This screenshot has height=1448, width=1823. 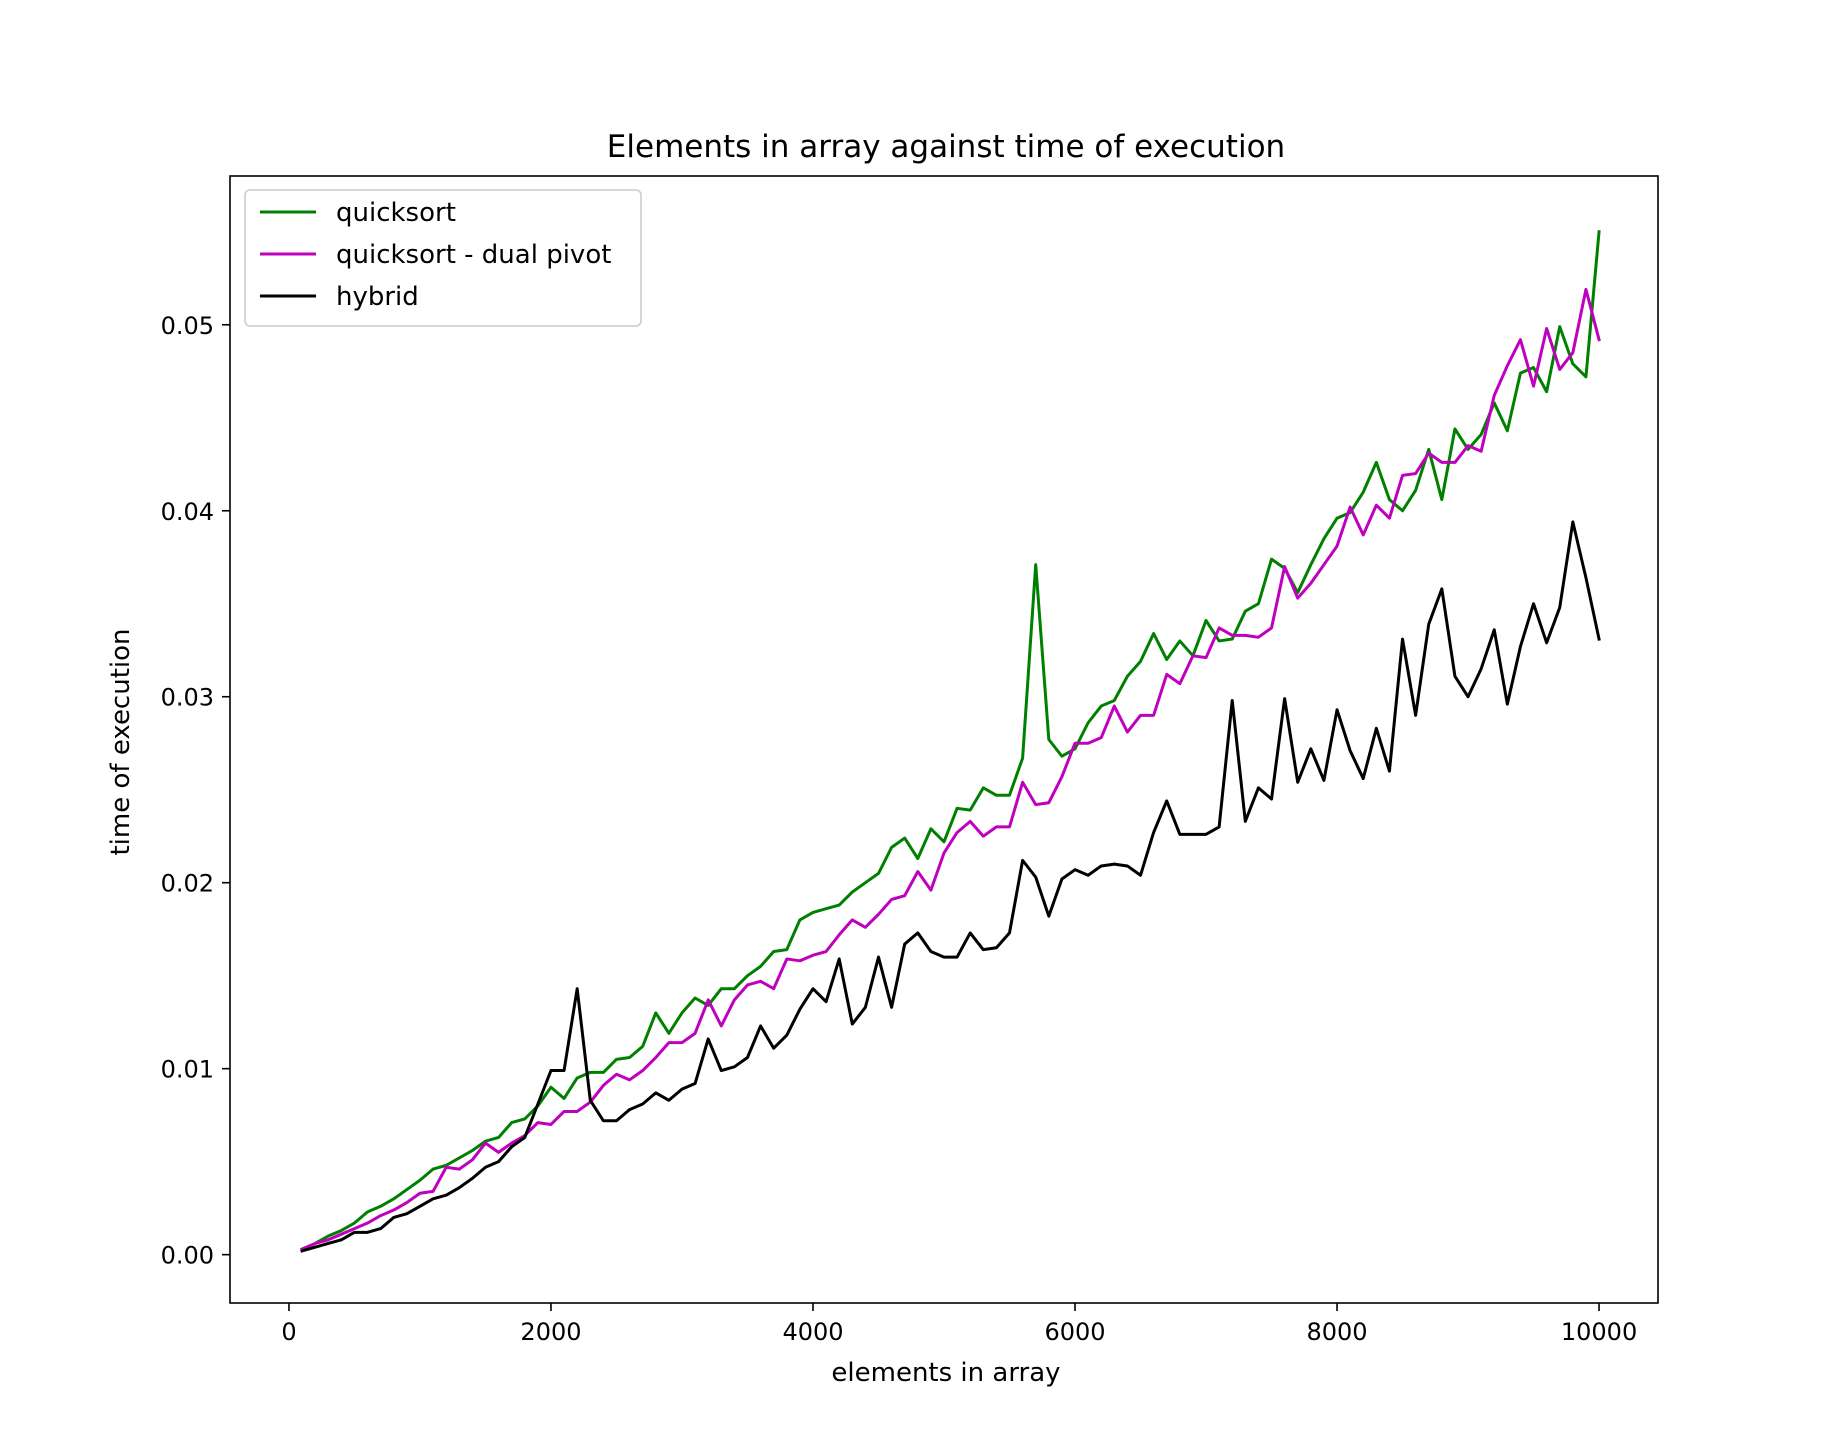 What do you see at coordinates (187, 1070) in the screenshot?
I see `y-tick-label: 0.01` at bounding box center [187, 1070].